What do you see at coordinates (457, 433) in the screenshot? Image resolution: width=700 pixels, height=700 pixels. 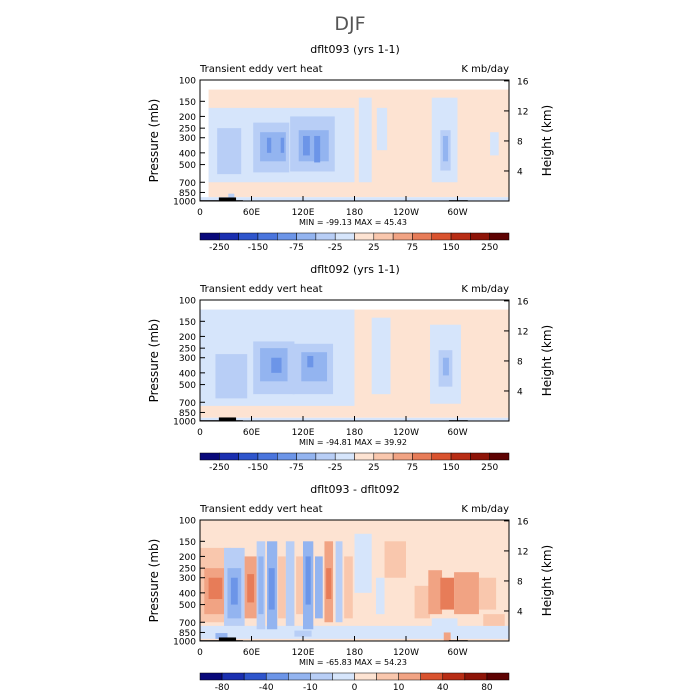 I see `x-tick-label: 60W` at bounding box center [457, 433].